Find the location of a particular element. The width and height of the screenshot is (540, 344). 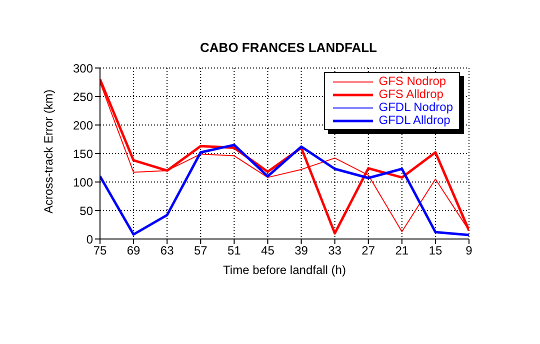

legend-label: GFS Nodrop is located at coordinates (412, 81).